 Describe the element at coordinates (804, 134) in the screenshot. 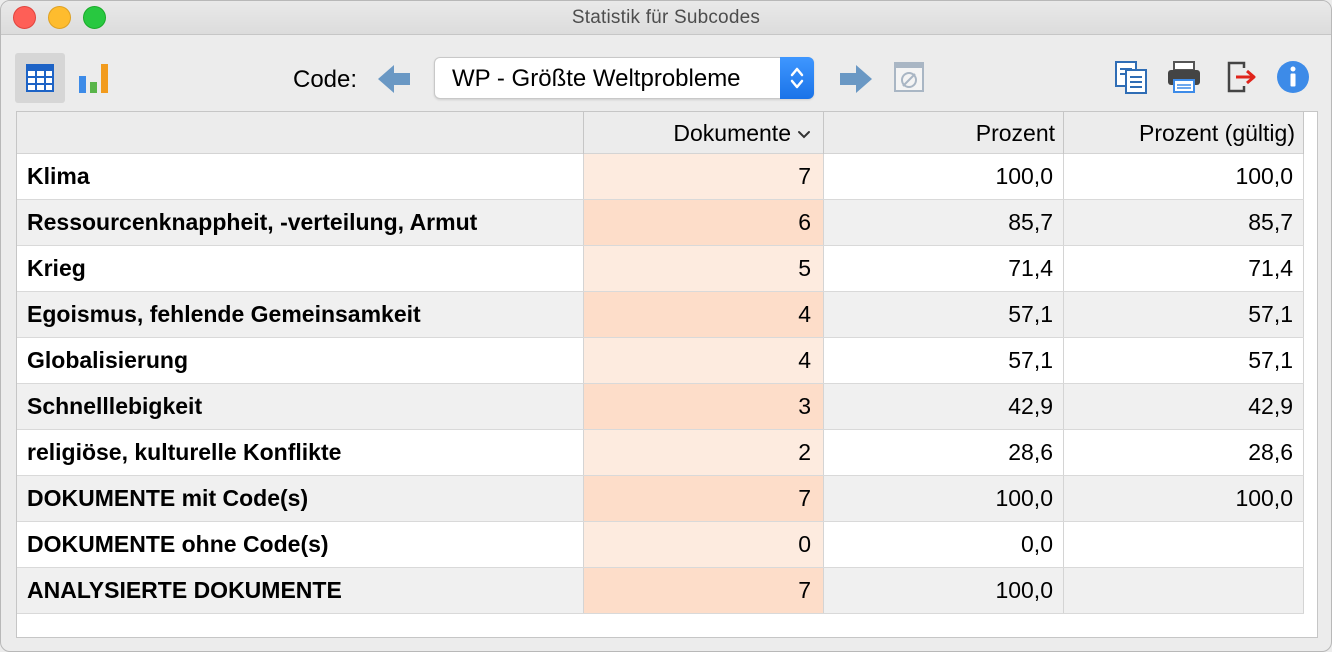

I see `sort-descending-icon` at that location.